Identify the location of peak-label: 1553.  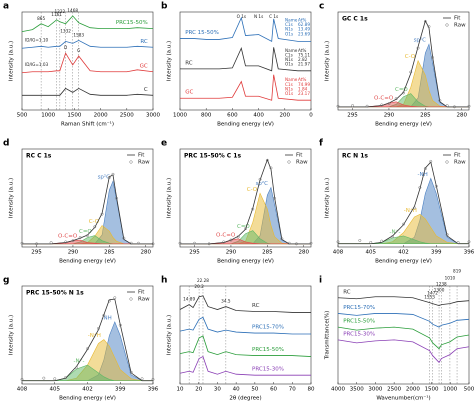
(429, 297).